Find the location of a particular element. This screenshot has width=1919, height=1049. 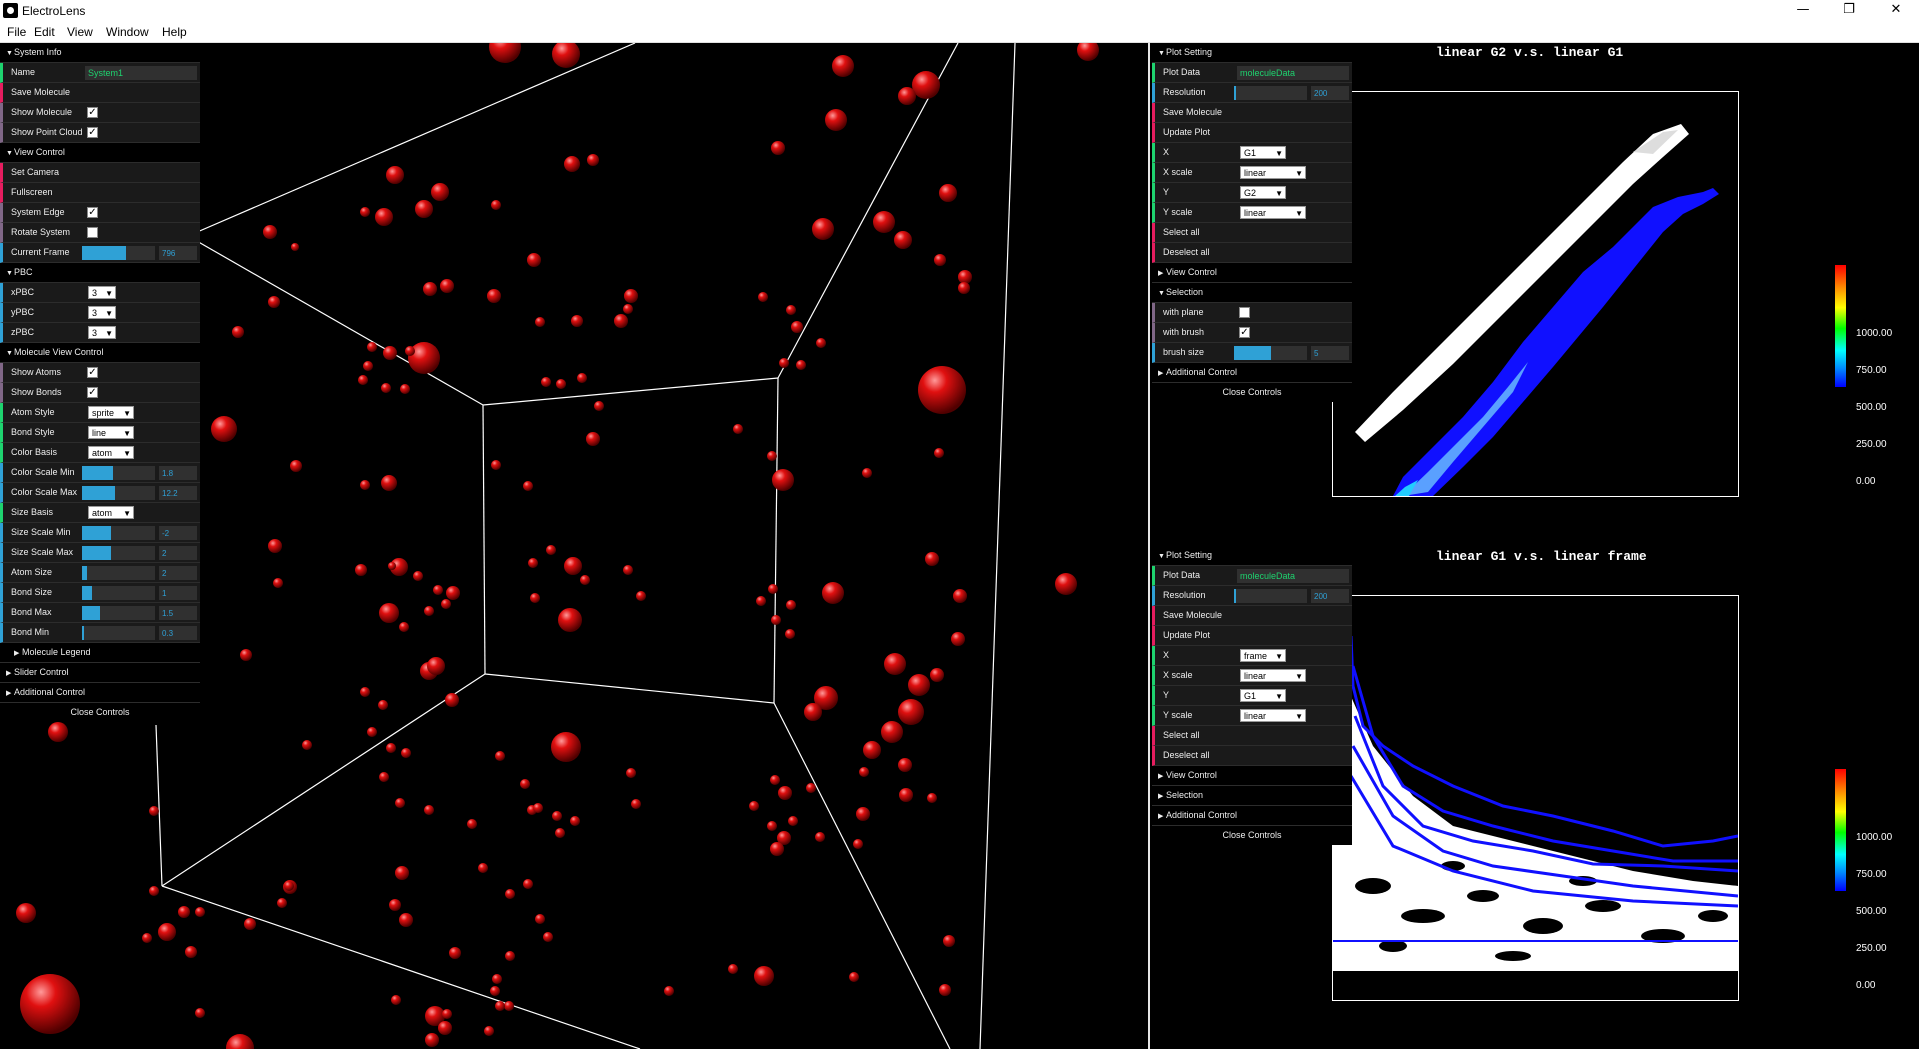

plot2-folder-plot-setting: ▼Plot Setting is located at coordinates (1252, 556).